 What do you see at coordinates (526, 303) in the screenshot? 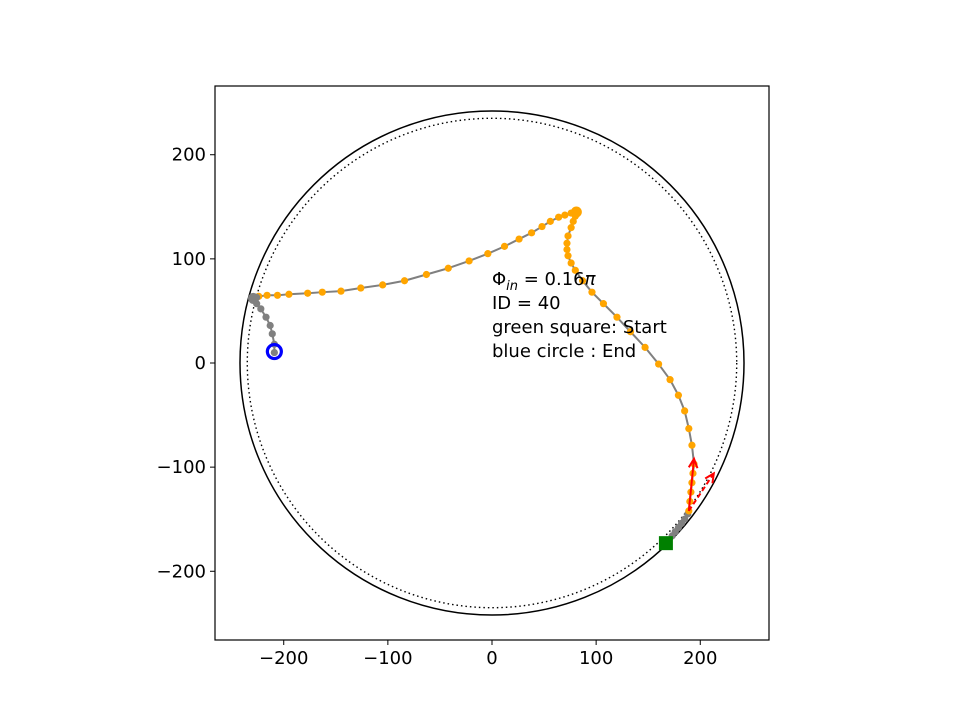
I see `annotation-id: ID = 40` at bounding box center [526, 303].